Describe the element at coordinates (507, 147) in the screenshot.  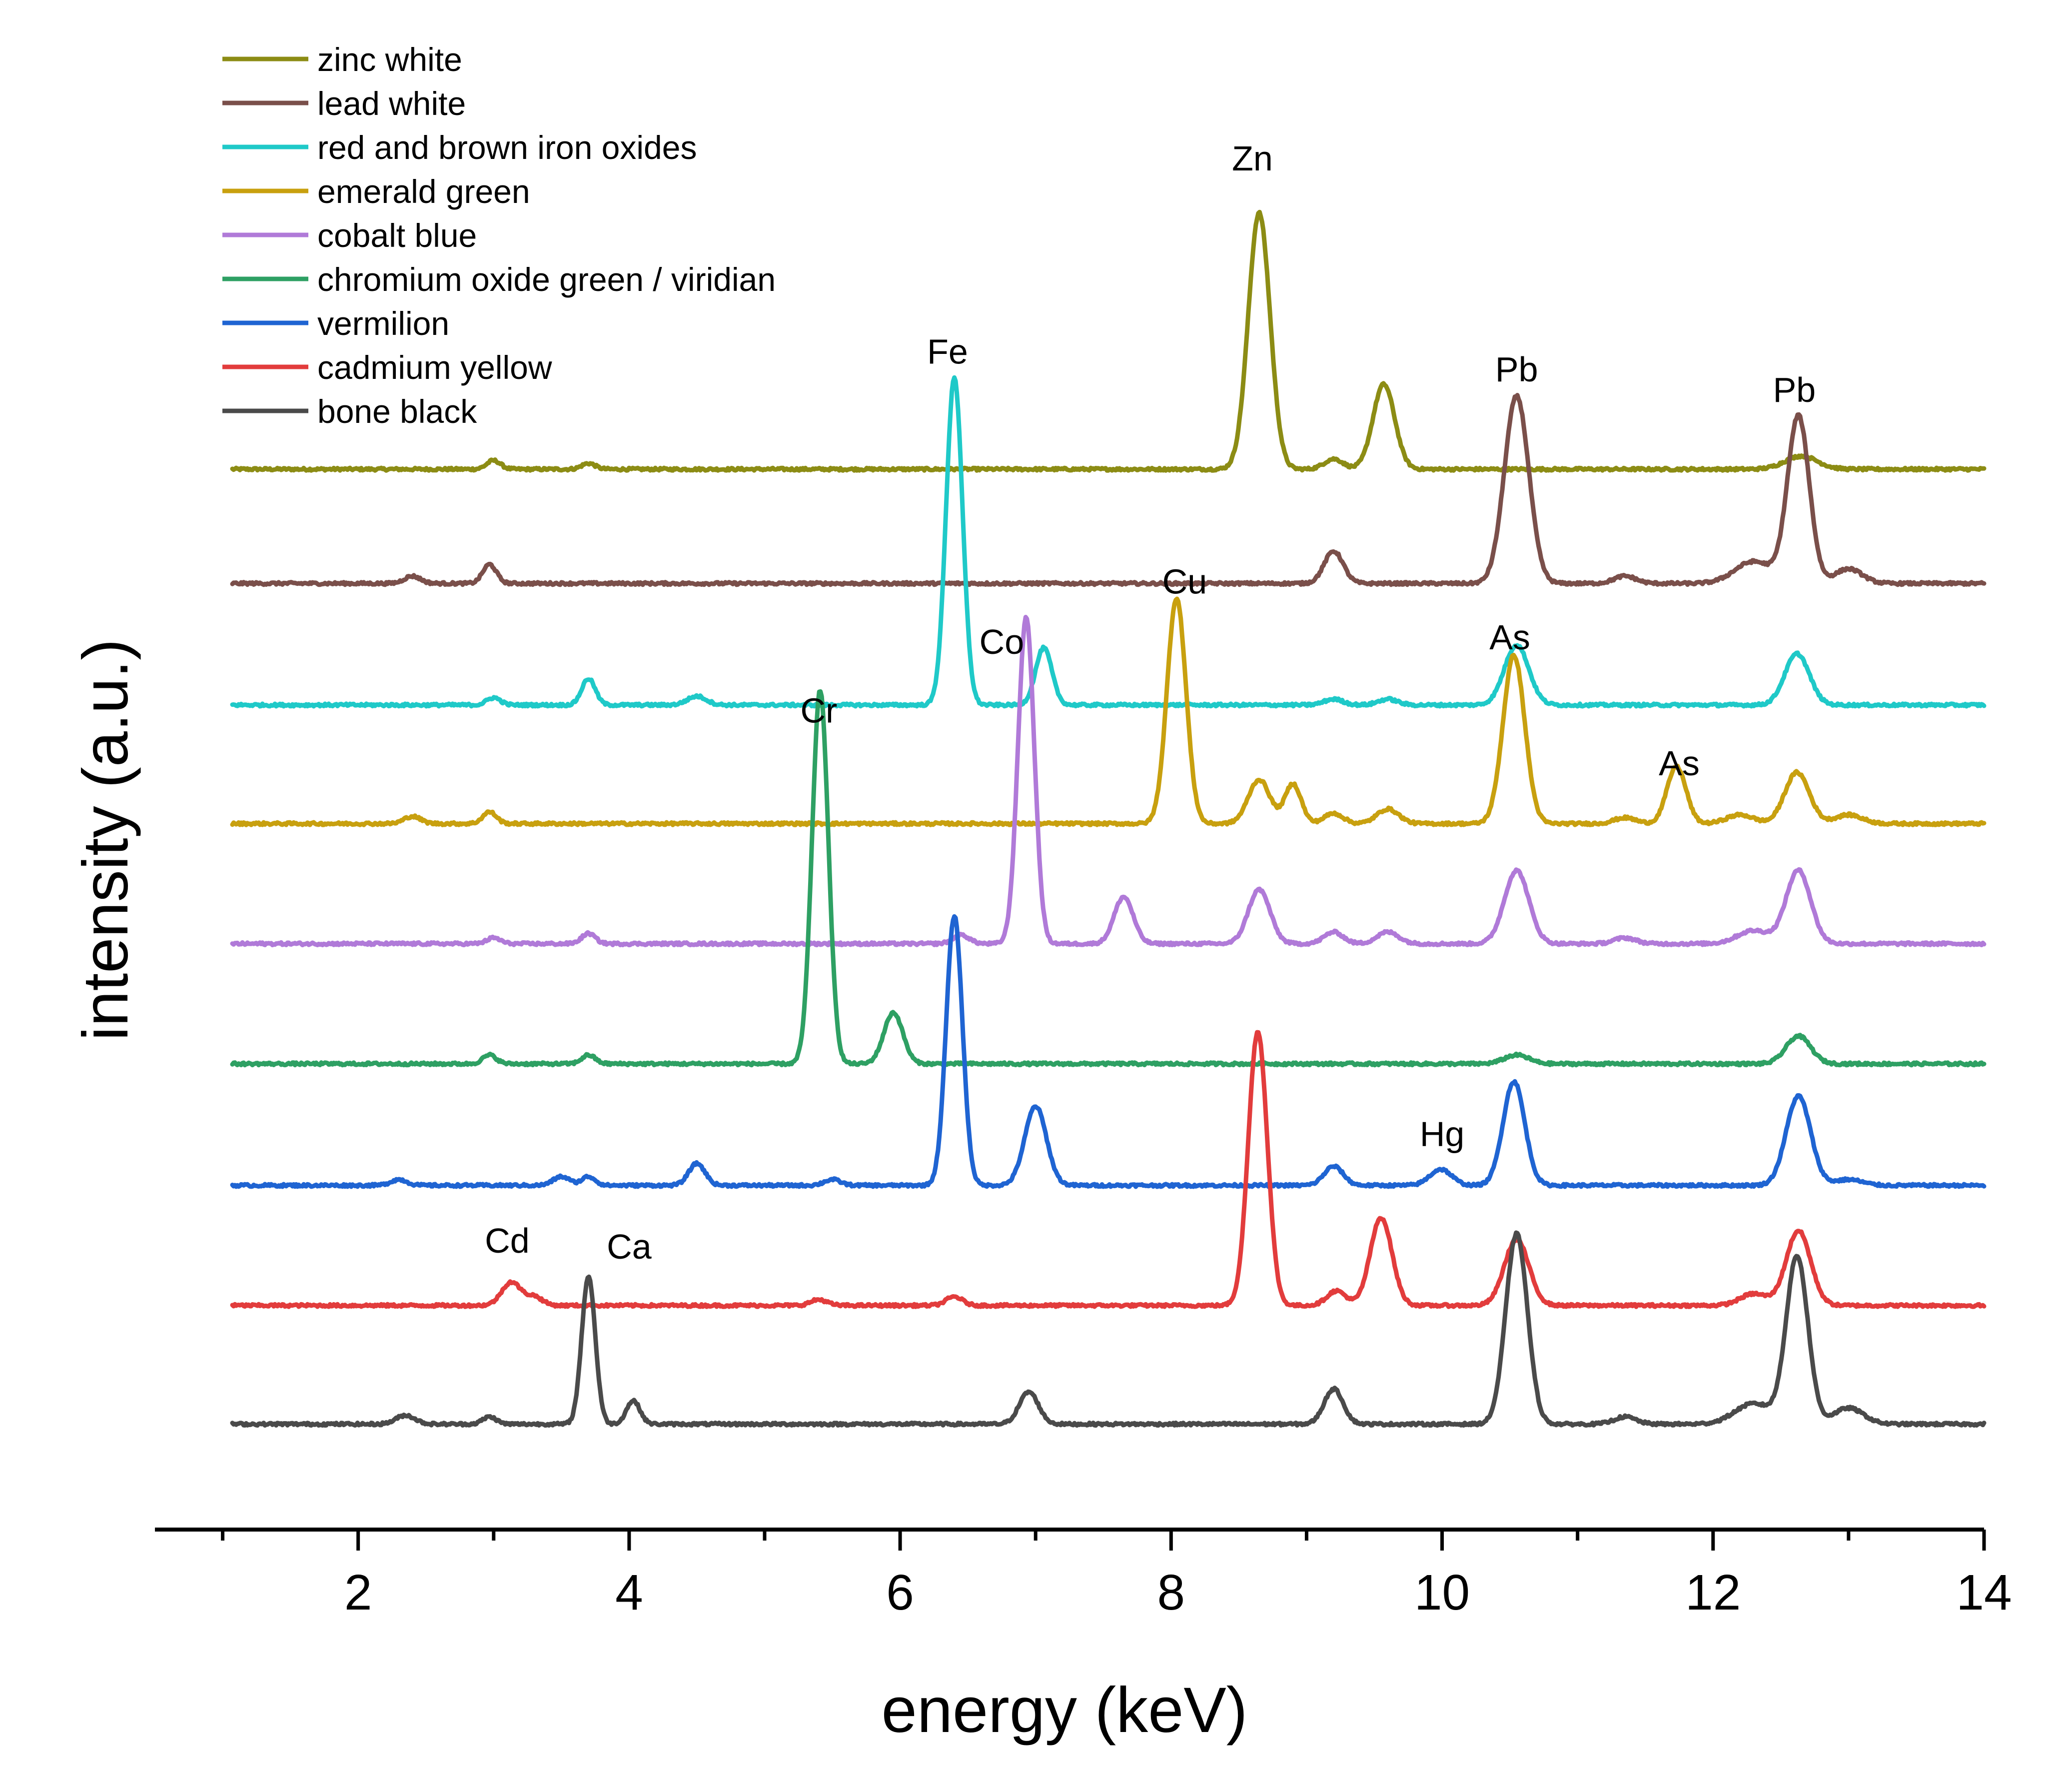
I see `legend-label: red and brown iron oxides` at that location.